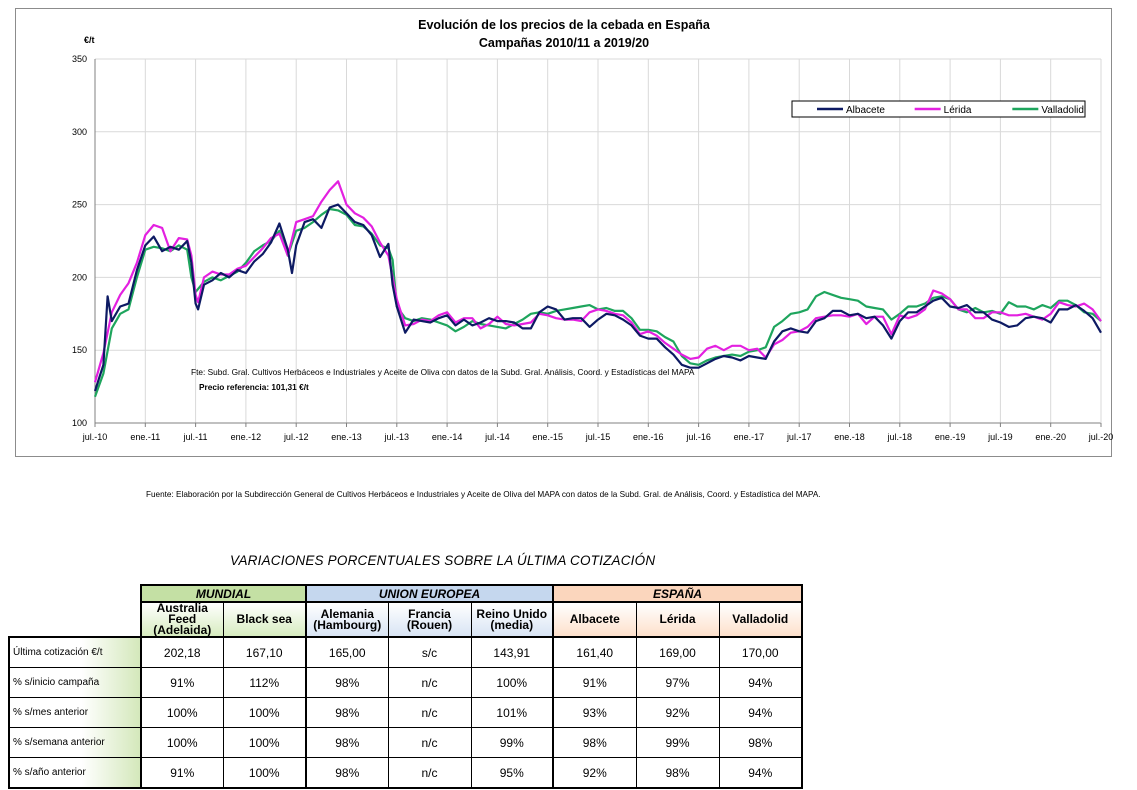 This screenshot has width=1137, height=790. Describe the element at coordinates (512, 652) in the screenshot. I see `table-cell: 143,91` at that location.